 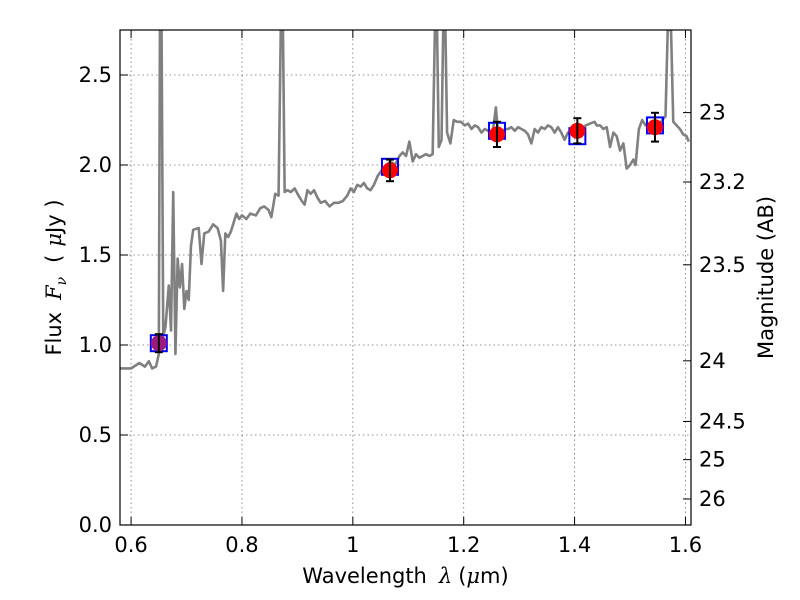 I want to click on magnitude-tick-label: 24, so click(x=712, y=361).